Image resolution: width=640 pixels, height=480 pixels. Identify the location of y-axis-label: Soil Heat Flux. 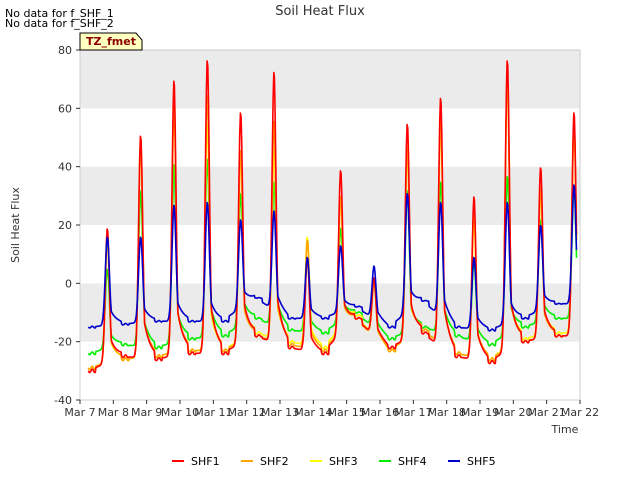
(15, 225).